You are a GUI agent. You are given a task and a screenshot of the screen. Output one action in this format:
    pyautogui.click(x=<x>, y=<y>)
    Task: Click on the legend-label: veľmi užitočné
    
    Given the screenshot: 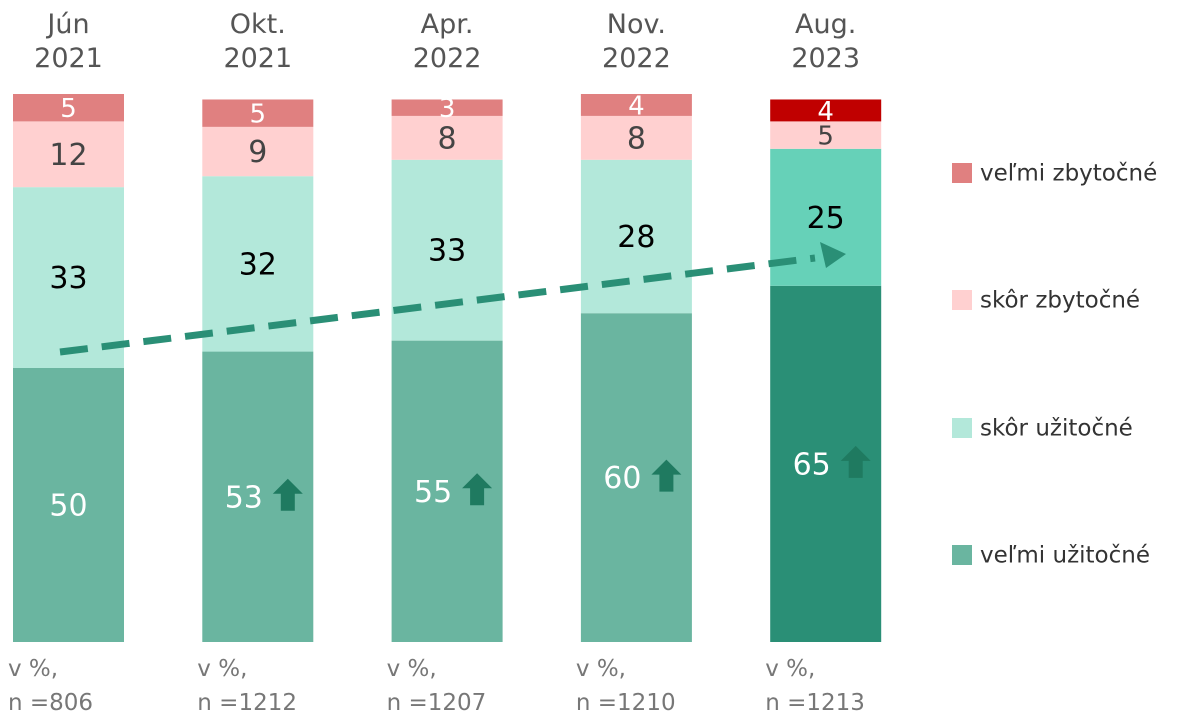 What is the action you would take?
    pyautogui.click(x=1065, y=556)
    